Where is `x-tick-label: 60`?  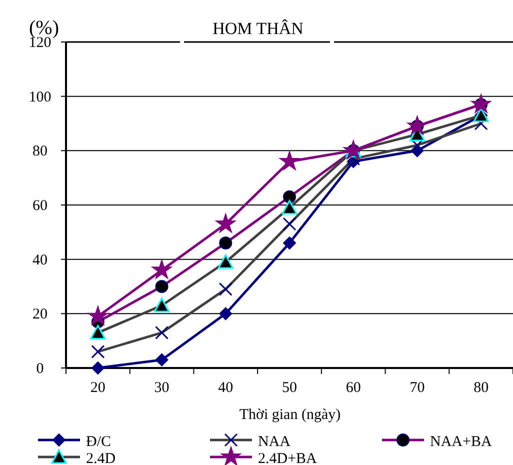
x-tick-label: 60 is located at coordinates (353, 388).